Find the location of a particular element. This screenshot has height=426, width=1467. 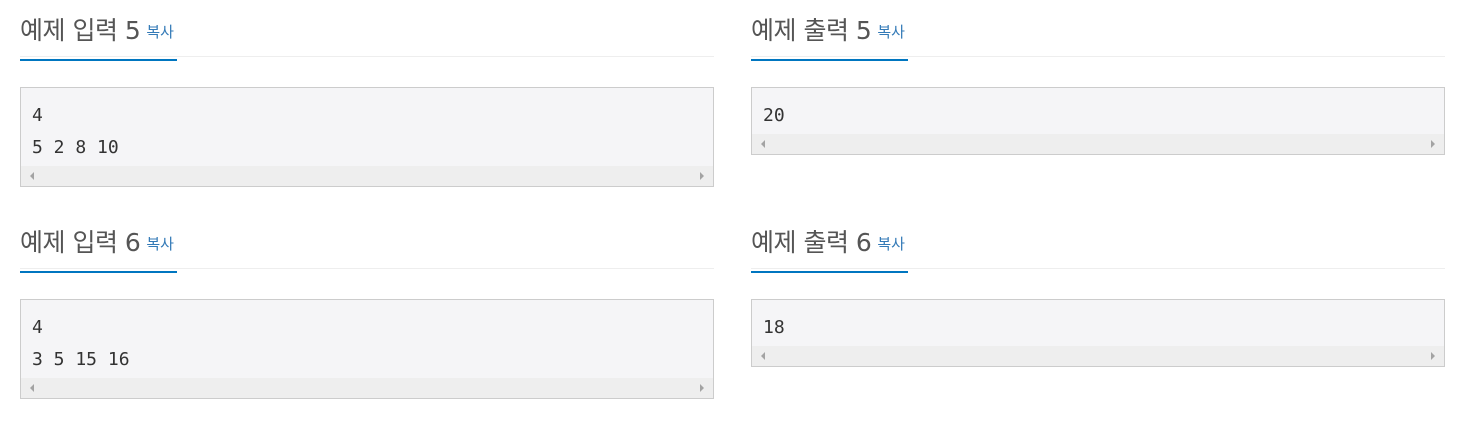

sample-input-6-box: 4 3 5 15 16 is located at coordinates (367, 349).